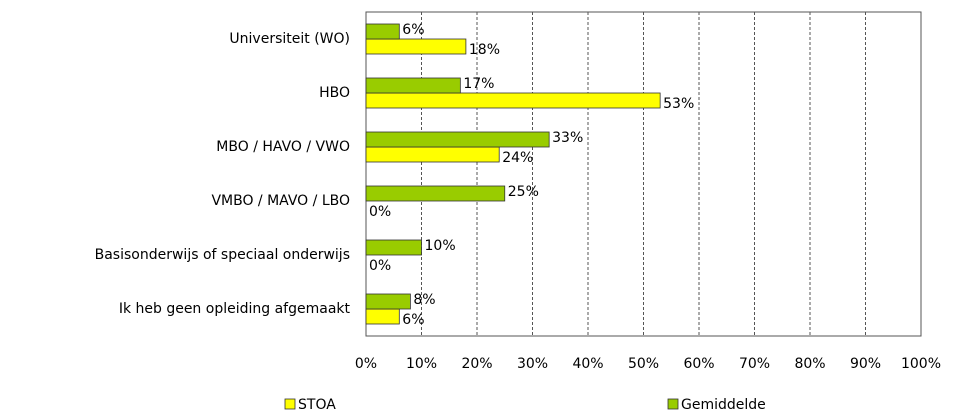  Describe the element at coordinates (440, 246) in the screenshot. I see `data-label: 10%` at that location.